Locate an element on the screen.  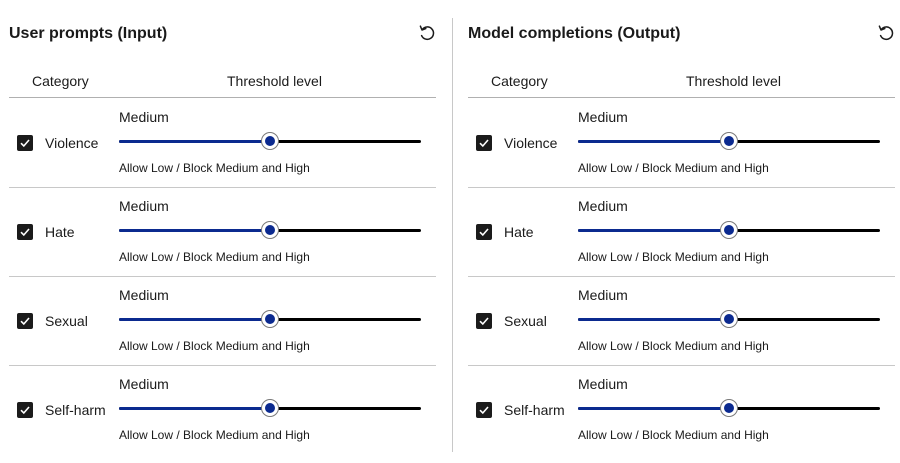
output-reset-button is located at coordinates (886, 33).